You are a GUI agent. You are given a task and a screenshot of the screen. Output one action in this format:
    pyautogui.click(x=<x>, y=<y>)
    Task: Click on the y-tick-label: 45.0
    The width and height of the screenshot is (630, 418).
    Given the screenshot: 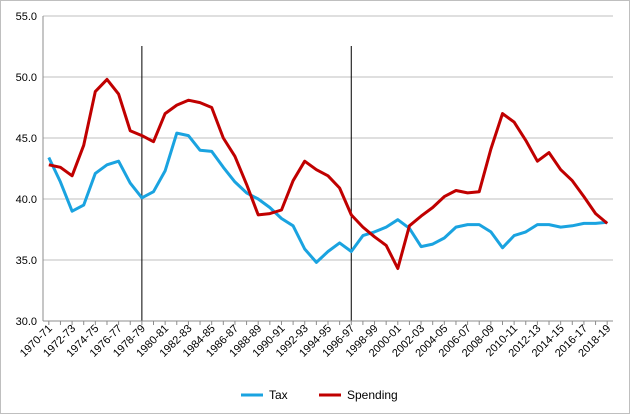 What is the action you would take?
    pyautogui.click(x=26, y=139)
    